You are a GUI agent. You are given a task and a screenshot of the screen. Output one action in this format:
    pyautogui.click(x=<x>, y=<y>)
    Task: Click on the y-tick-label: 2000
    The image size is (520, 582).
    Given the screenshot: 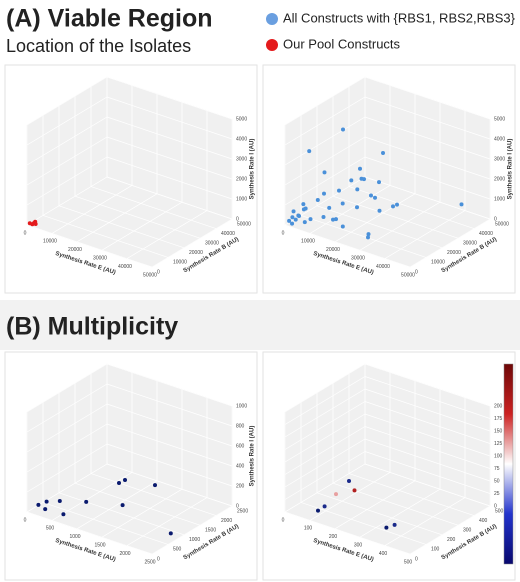 What is the action you would take?
    pyautogui.click(x=226, y=521)
    